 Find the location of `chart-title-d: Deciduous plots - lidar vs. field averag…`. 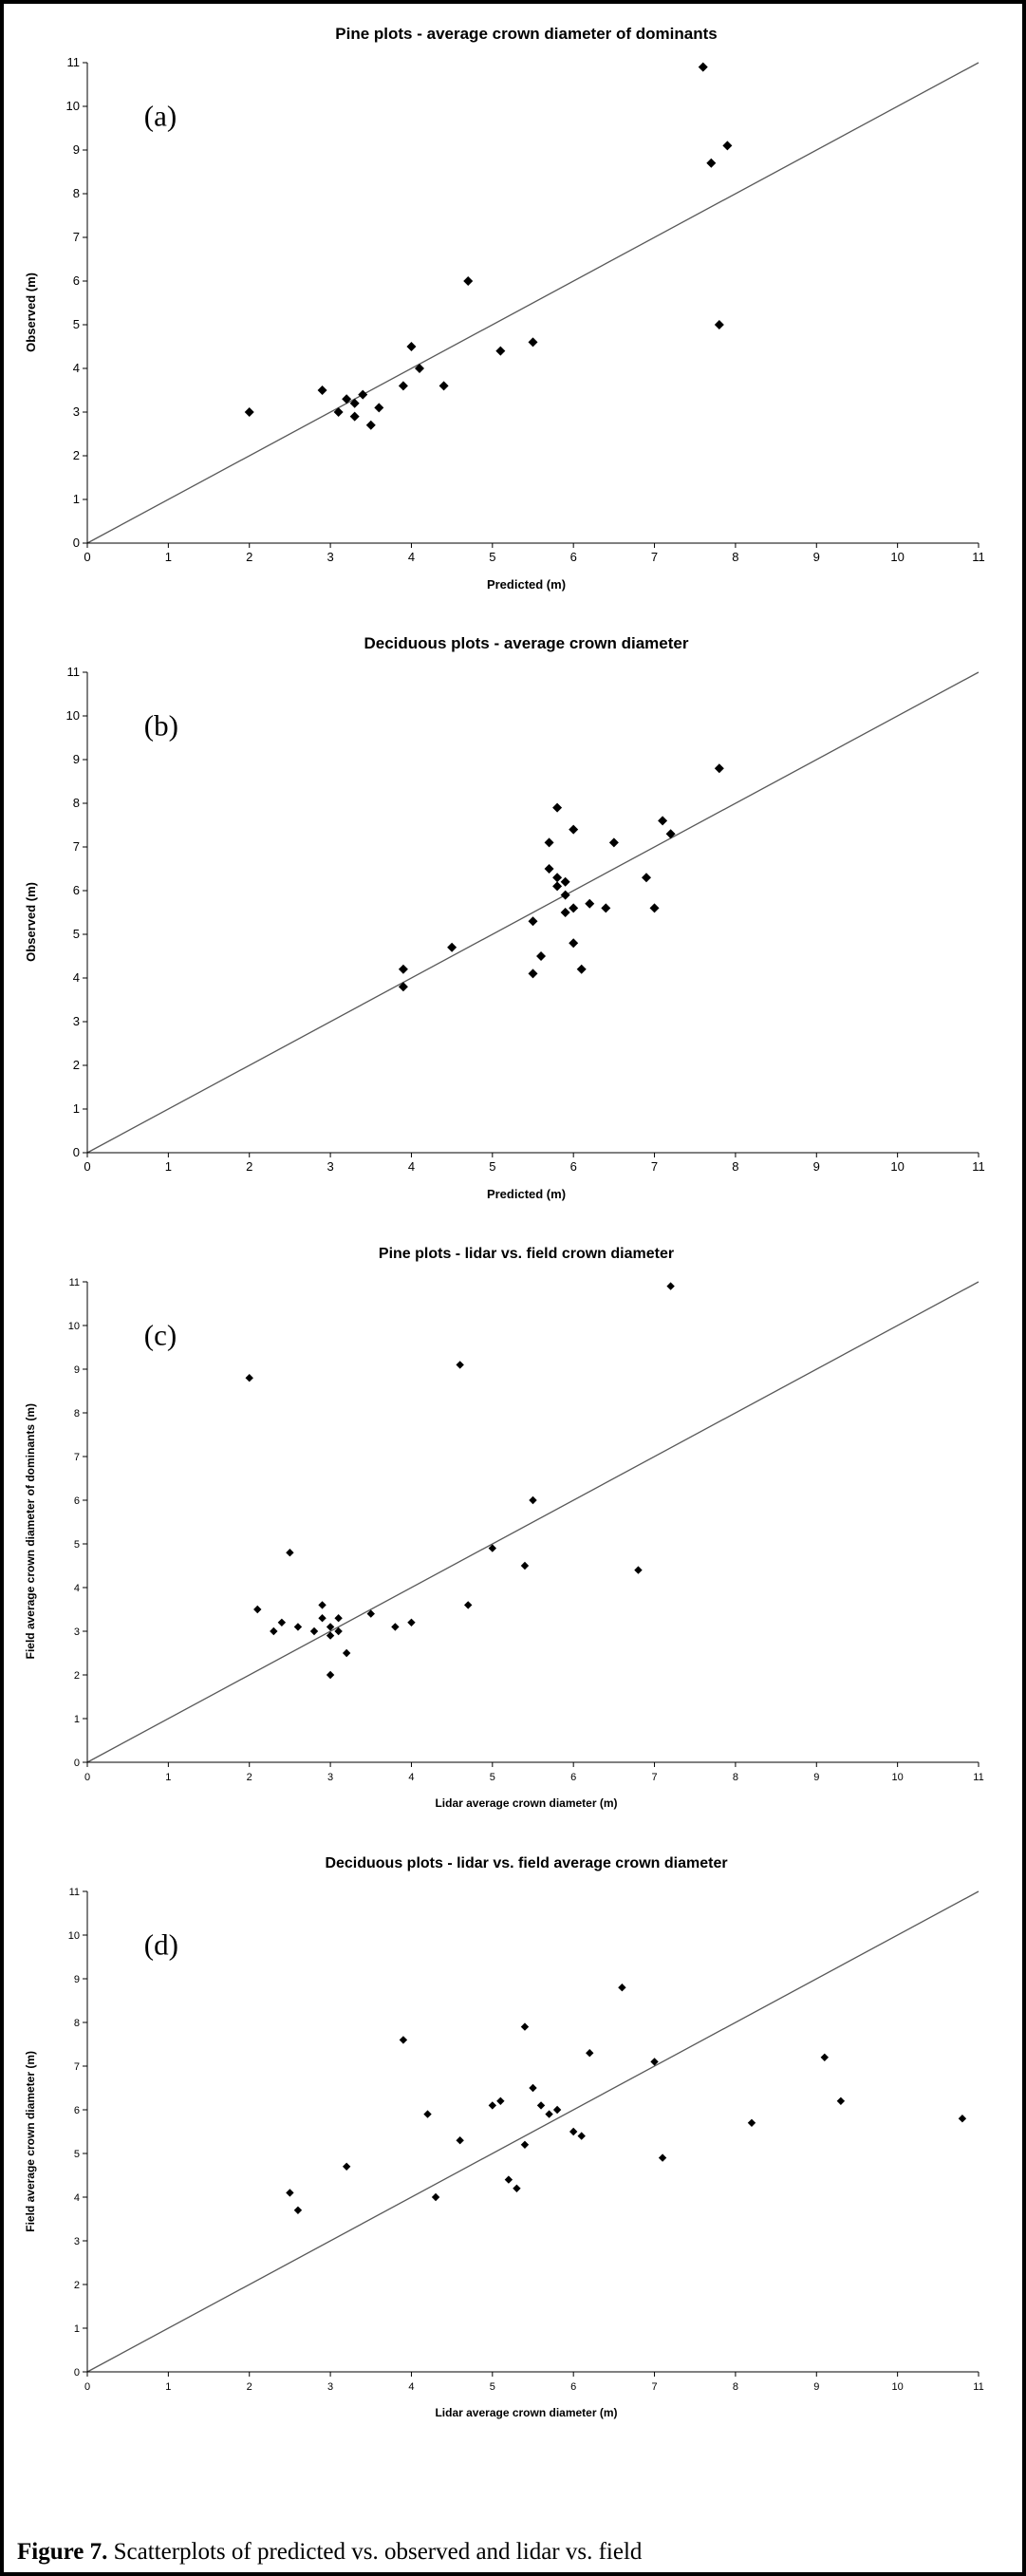

chart-title-d: Deciduous plots - lidar vs. field averag… is located at coordinates (526, 1863).